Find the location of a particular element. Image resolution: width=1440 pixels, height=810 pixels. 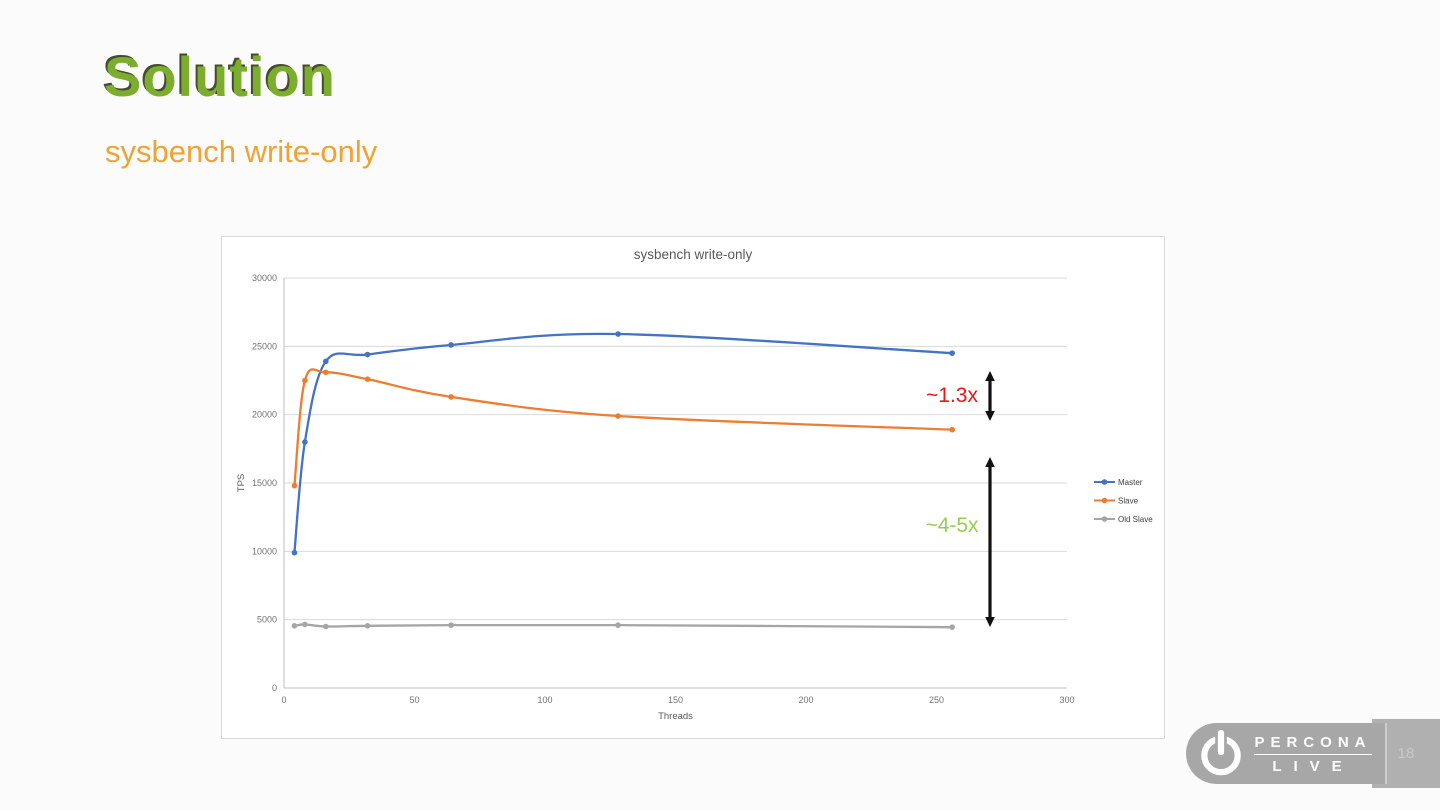

svg-text: 50 is located at coordinates (414, 700).